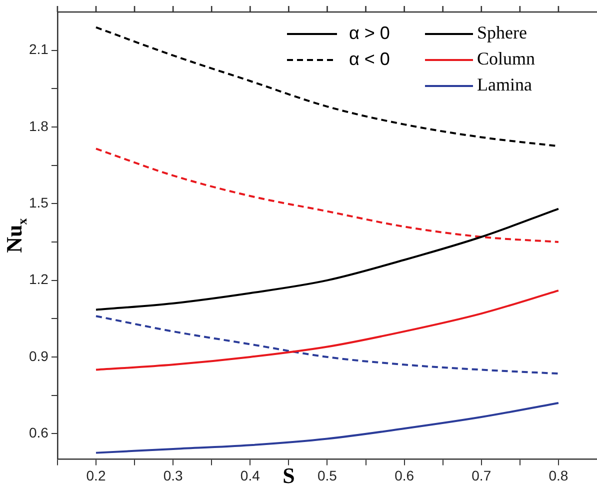  Describe the element at coordinates (558, 475) in the screenshot. I see `x-tick-label: 0.8` at that location.